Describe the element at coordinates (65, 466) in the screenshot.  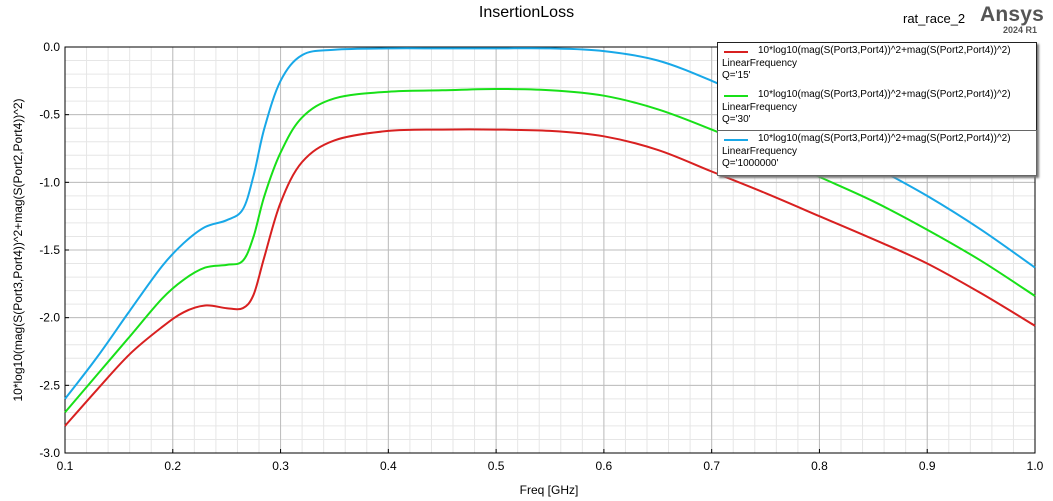
I see `x-tick-label: 0.1` at that location.